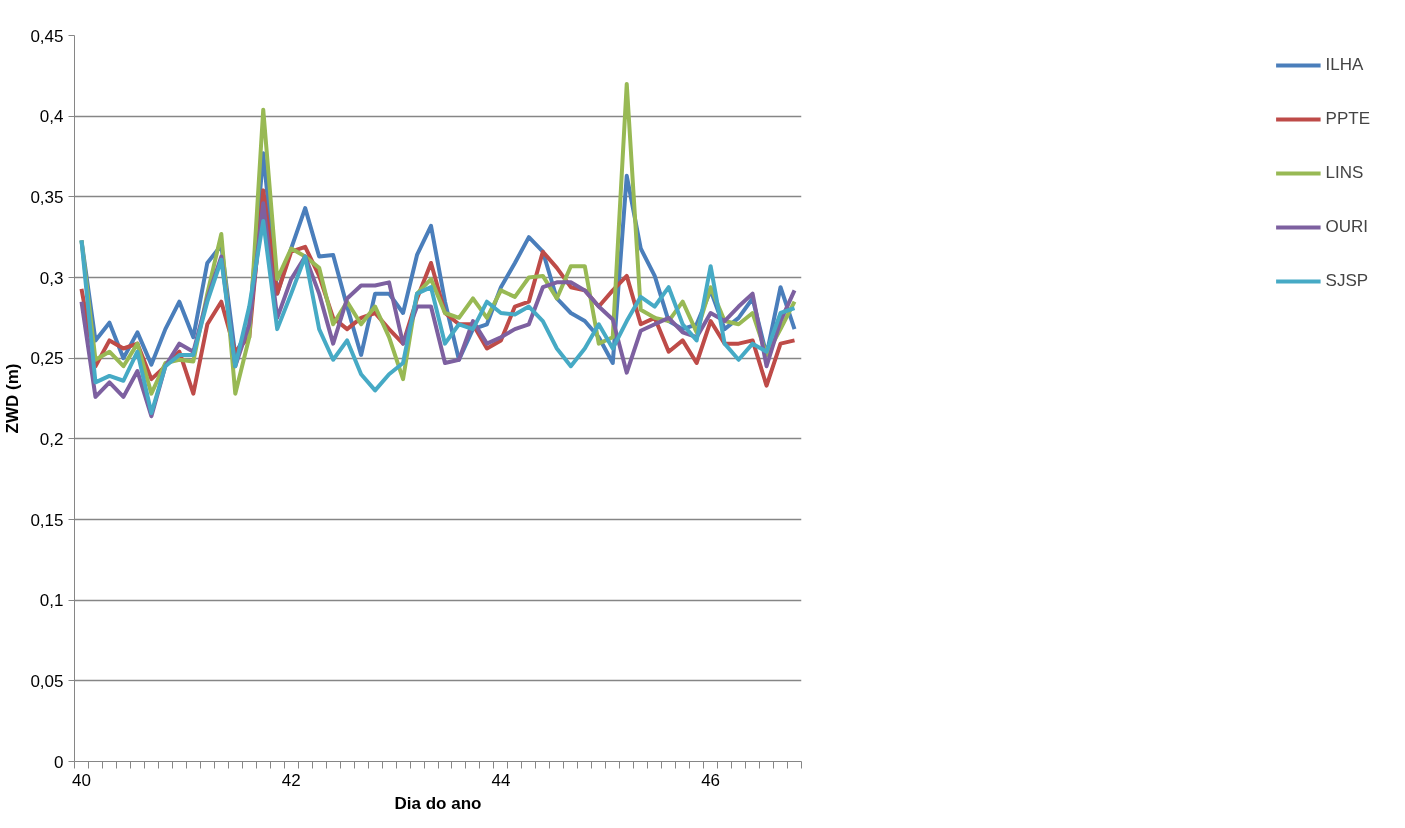  What do you see at coordinates (51, 117) in the screenshot?
I see `y-tick-label: 0,4` at bounding box center [51, 117].